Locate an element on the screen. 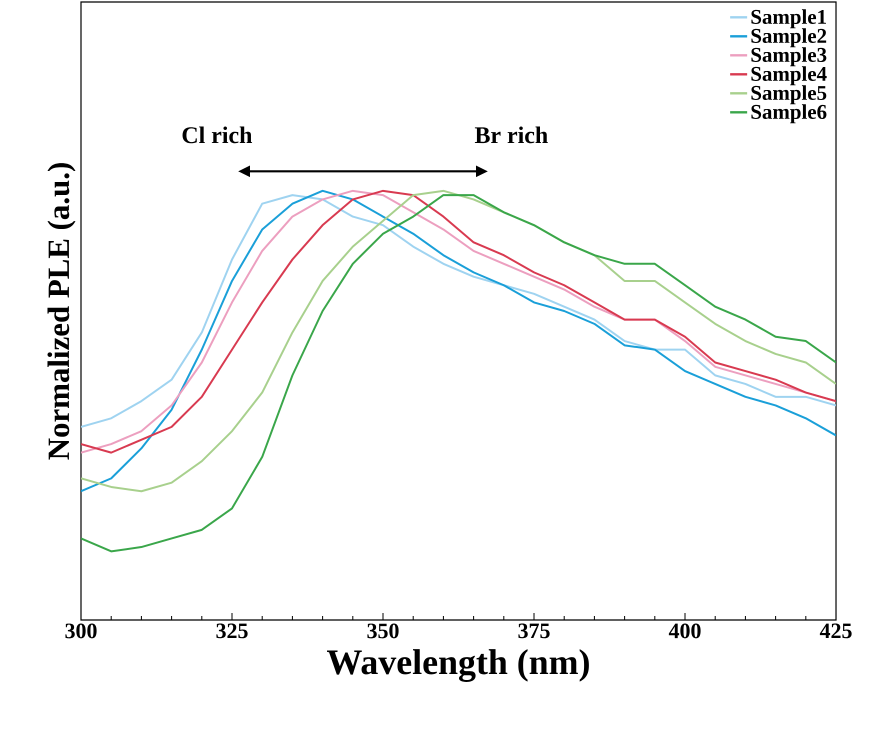 The width and height of the screenshot is (870, 754). legend-label: Sample2 is located at coordinates (788, 38).